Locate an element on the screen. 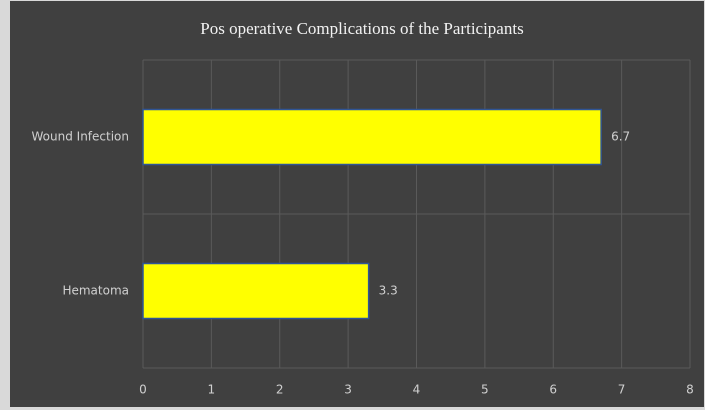 This screenshot has height=414, width=705. data-label: 6.7 is located at coordinates (620, 137).